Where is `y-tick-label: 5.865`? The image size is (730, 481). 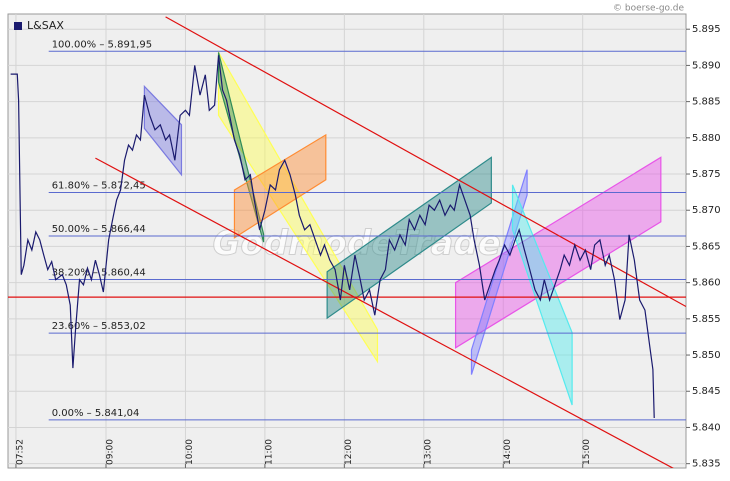 y-tick-label: 5.865 is located at coordinates (706, 246).